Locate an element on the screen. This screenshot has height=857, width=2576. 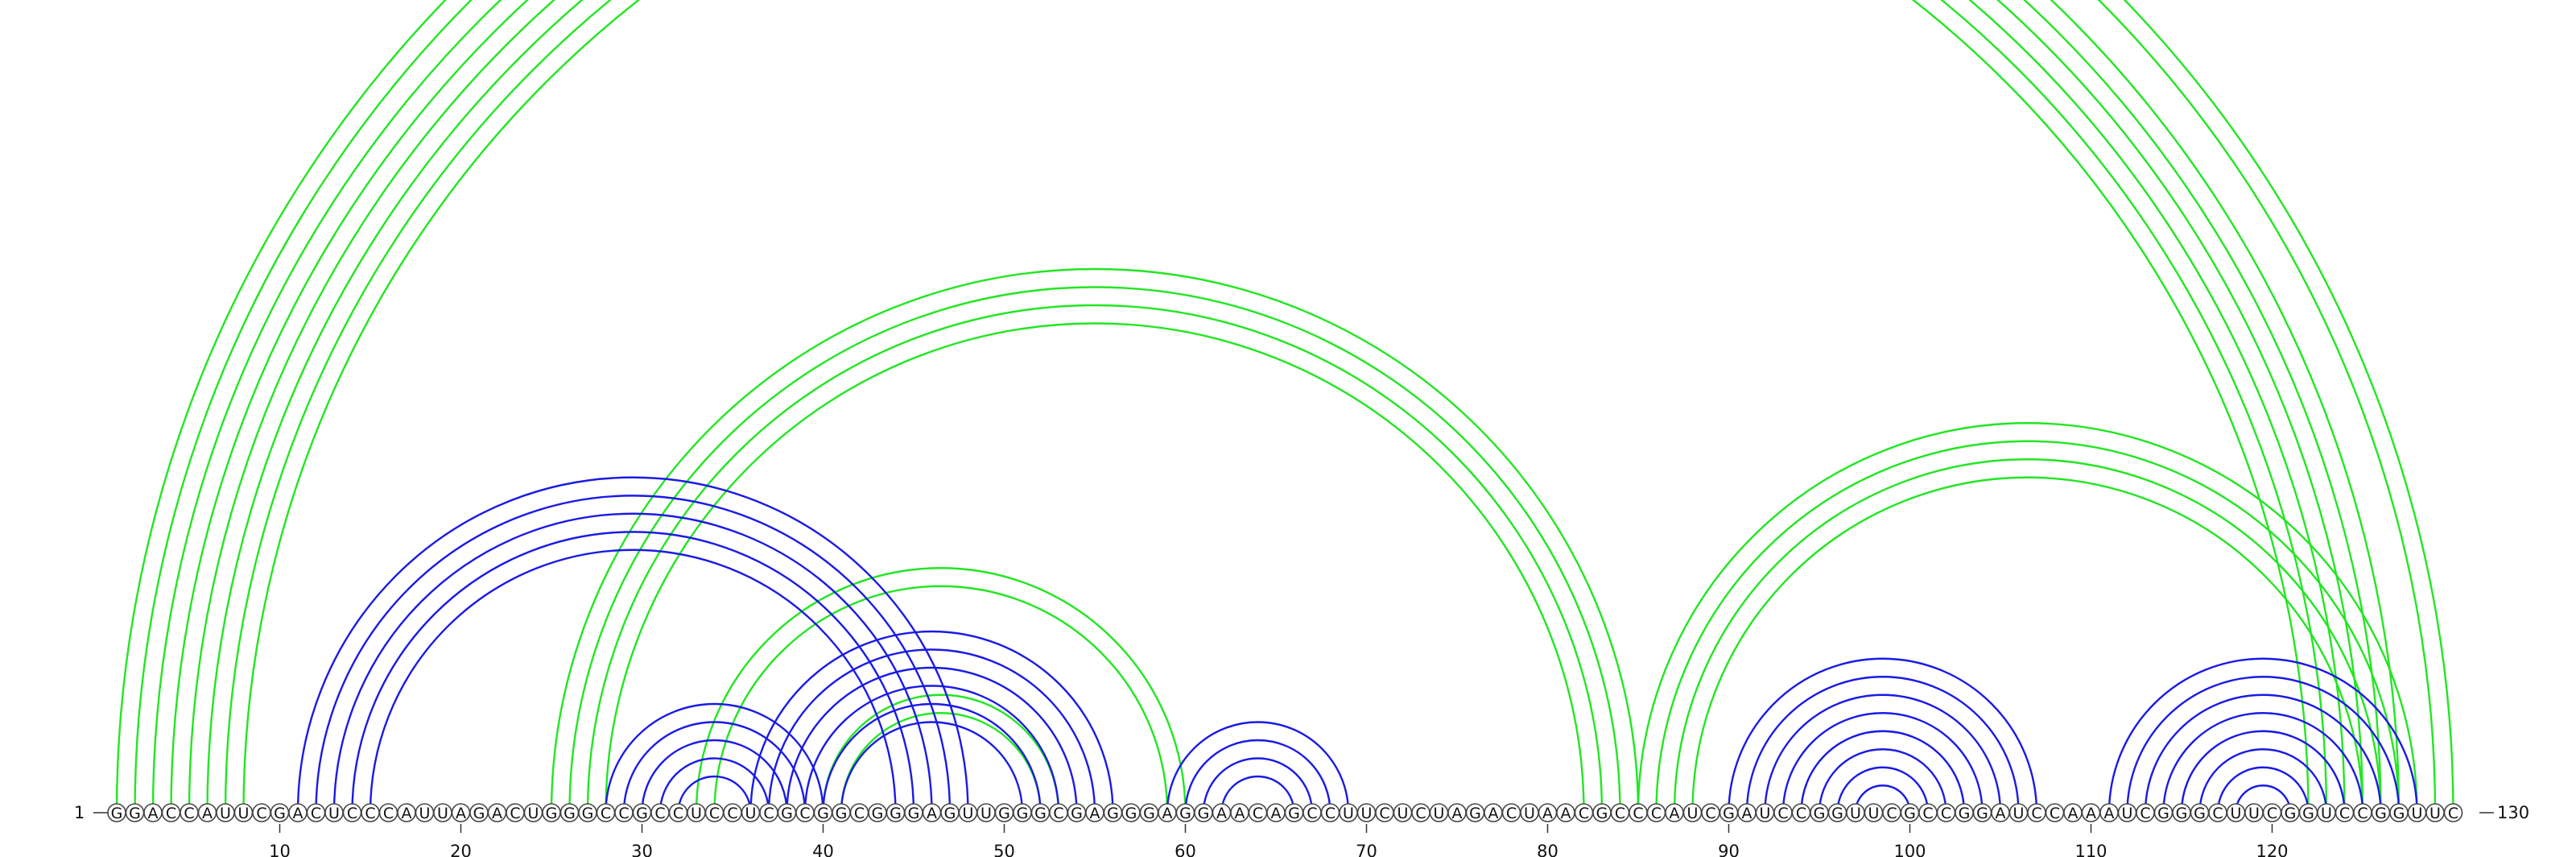
nucleotide-62: A is located at coordinates (1222, 812).